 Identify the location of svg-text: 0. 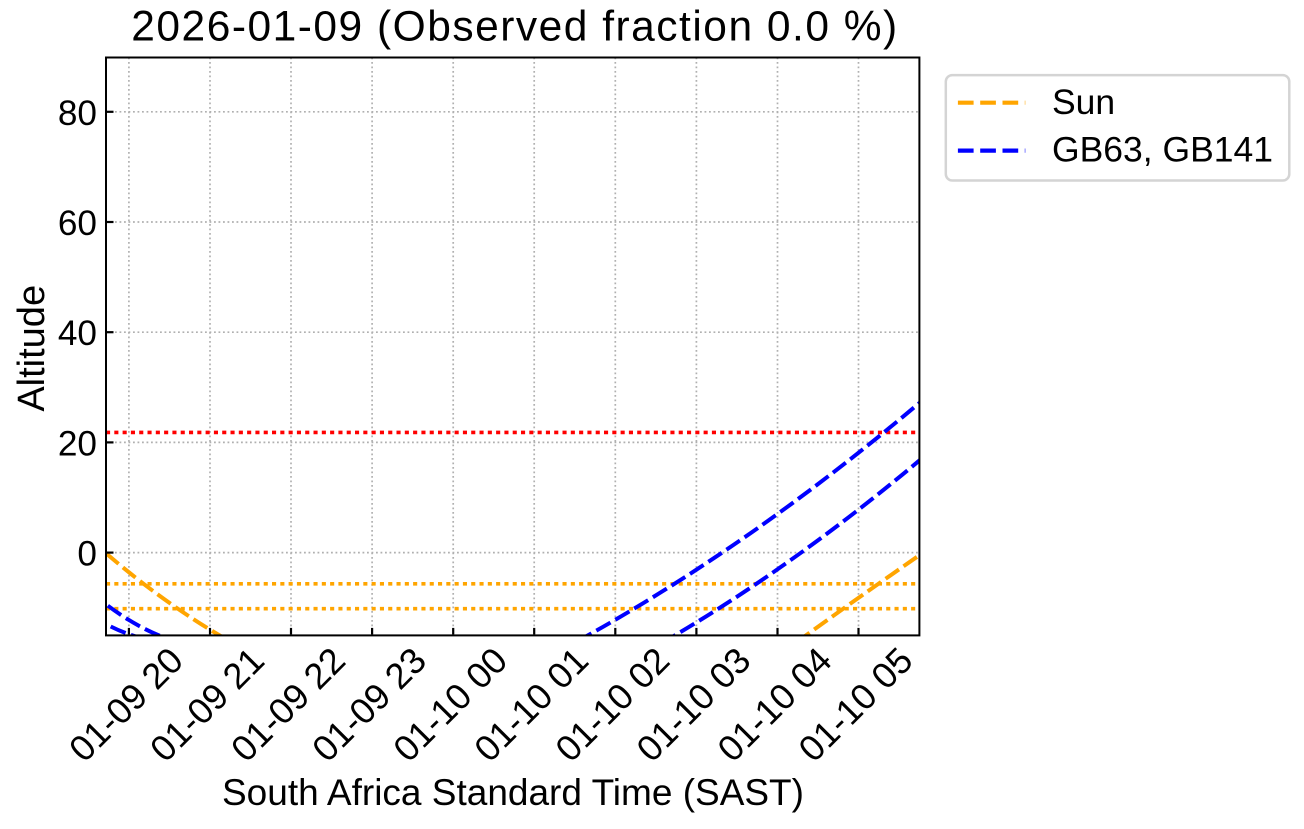
(87, 554).